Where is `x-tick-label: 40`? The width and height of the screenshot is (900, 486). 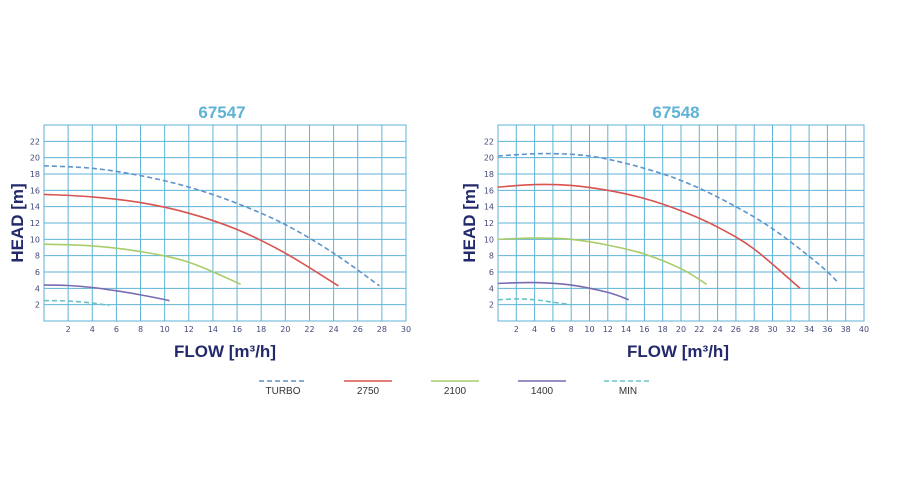 x-tick-label: 40 is located at coordinates (864, 329).